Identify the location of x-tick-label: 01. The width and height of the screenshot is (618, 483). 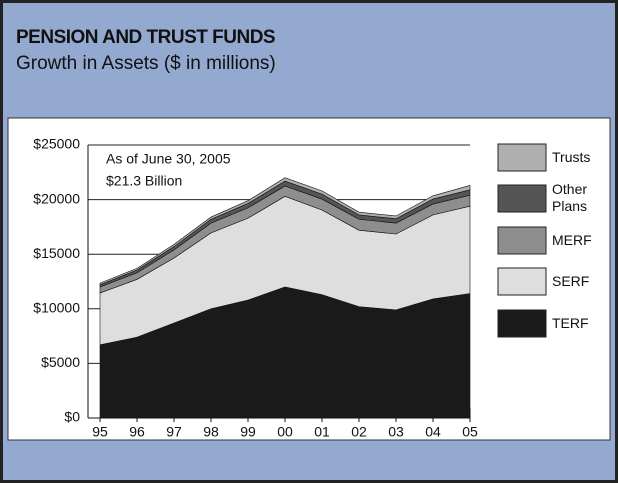
(322, 432).